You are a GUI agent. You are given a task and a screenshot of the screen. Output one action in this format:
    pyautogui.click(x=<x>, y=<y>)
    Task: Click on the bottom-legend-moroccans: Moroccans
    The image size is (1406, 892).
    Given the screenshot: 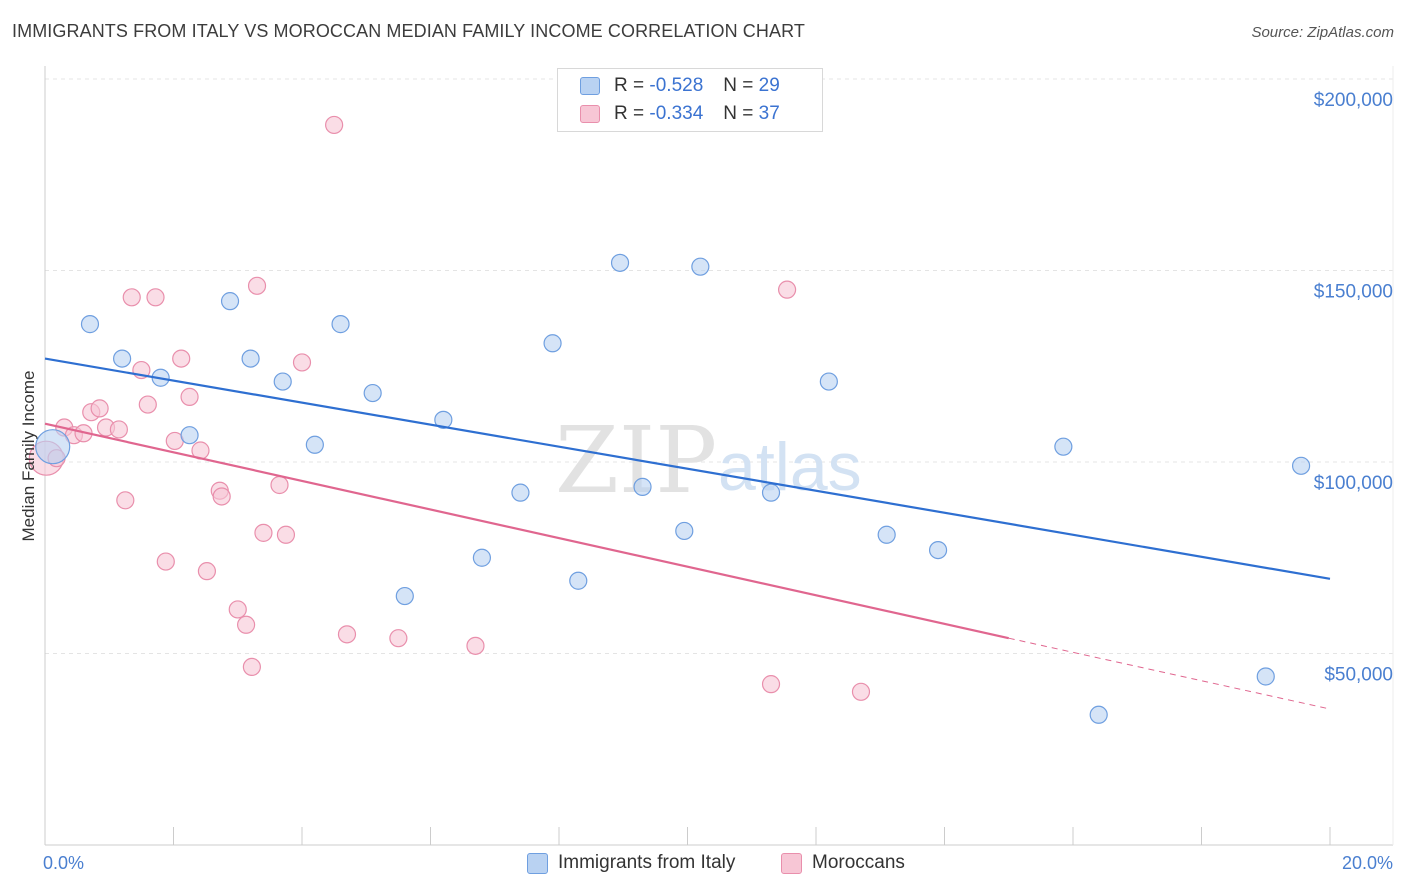 What is the action you would take?
    pyautogui.click(x=843, y=863)
    